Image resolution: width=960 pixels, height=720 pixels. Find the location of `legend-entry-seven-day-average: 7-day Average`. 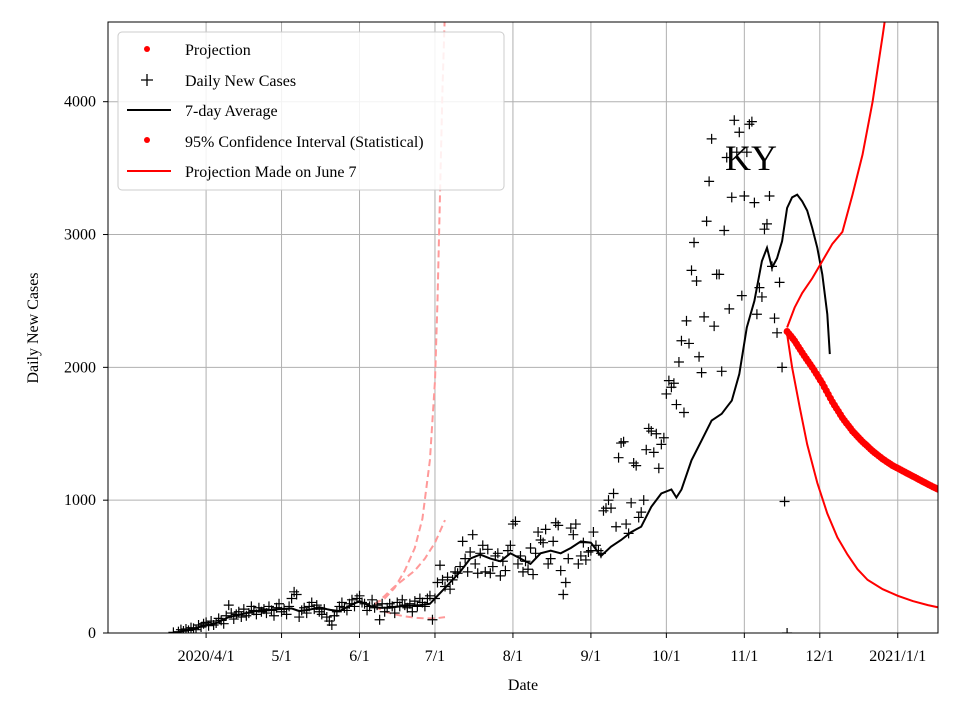

legend-entry-seven-day-average: 7-day Average is located at coordinates (202, 111).